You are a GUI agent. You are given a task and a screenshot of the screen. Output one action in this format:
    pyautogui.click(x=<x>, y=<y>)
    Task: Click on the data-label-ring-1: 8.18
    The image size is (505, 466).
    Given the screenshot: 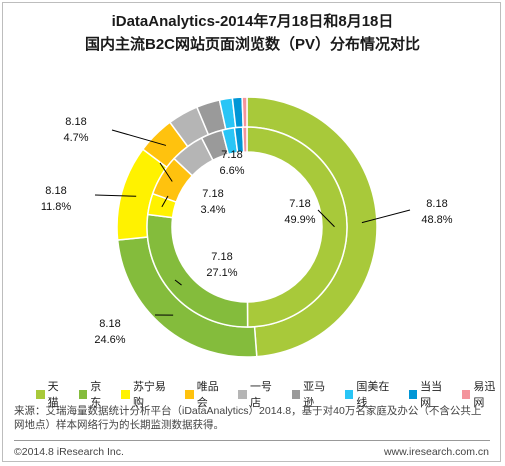 What is the action you would take?
    pyautogui.click(x=436, y=204)
    